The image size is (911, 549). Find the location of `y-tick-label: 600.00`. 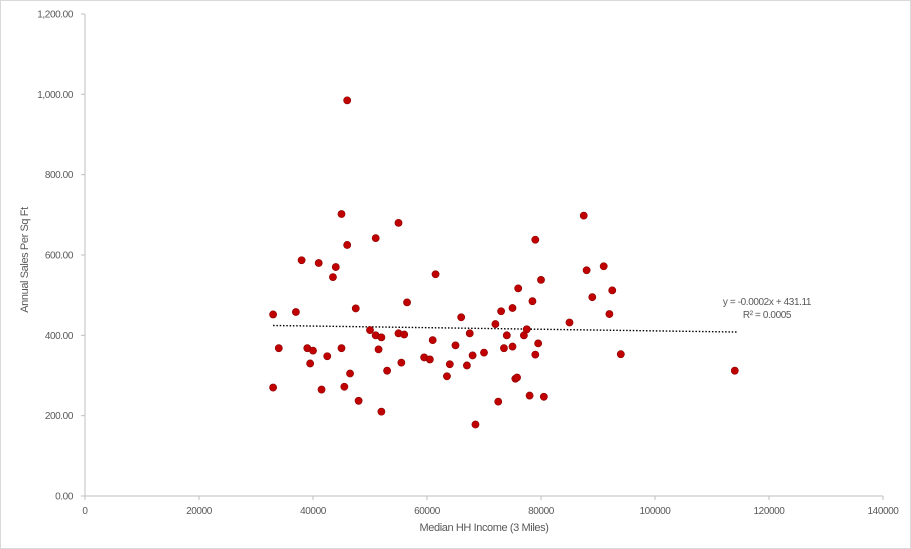

y-tick-label: 600.00 is located at coordinates (59, 256).